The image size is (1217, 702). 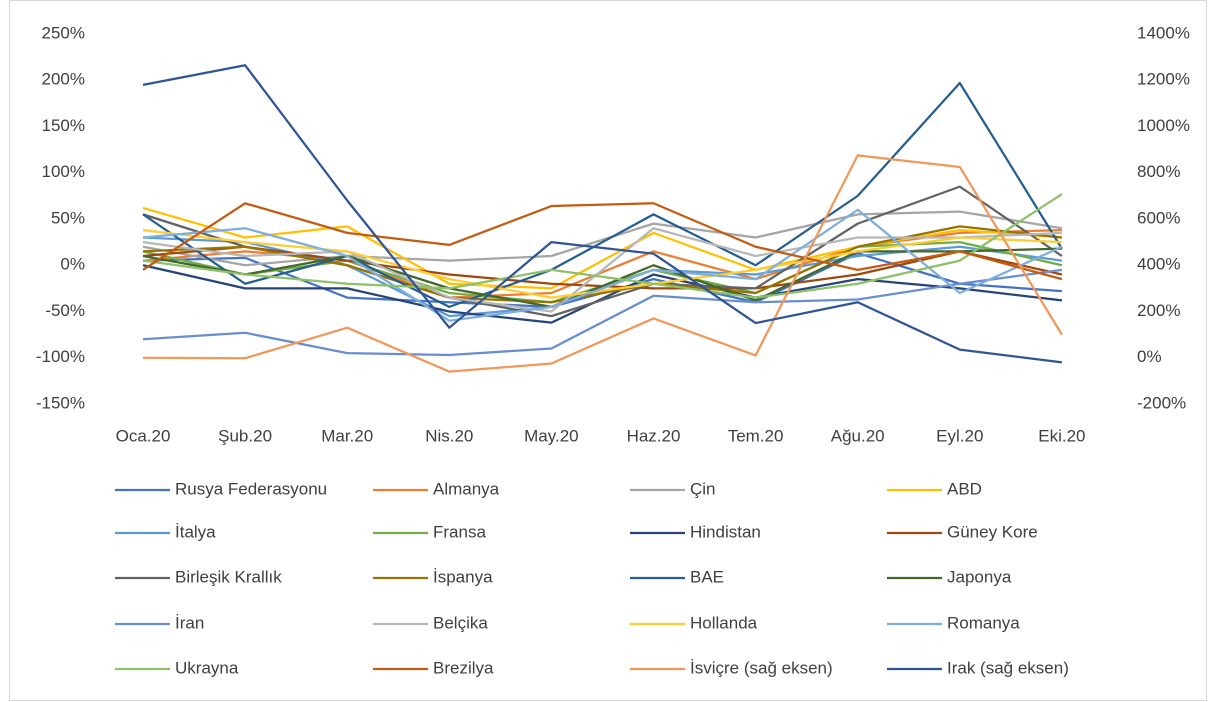 What do you see at coordinates (63, 79) in the screenshot?
I see `y-tick-label: 200%` at bounding box center [63, 79].